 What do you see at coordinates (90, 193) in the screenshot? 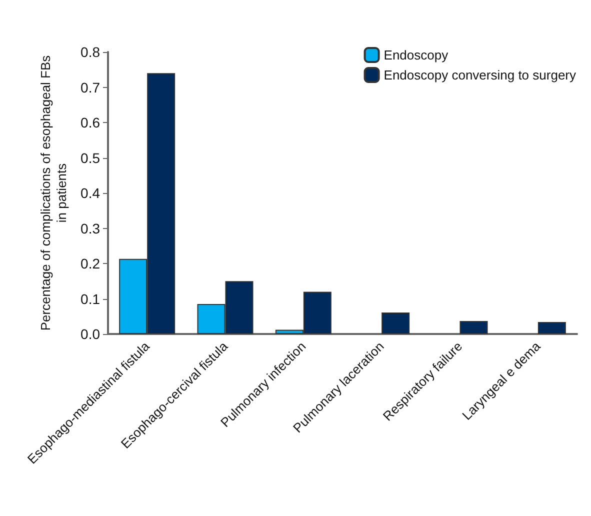
I see `y-tick-label: 0.4` at bounding box center [90, 193].